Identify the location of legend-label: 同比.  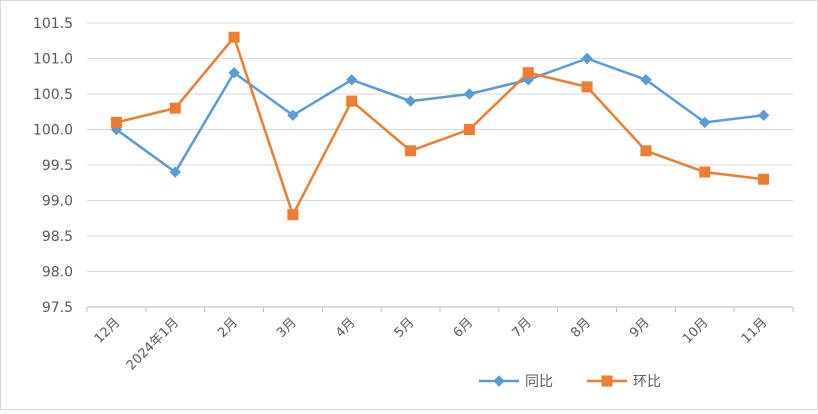
(539, 382).